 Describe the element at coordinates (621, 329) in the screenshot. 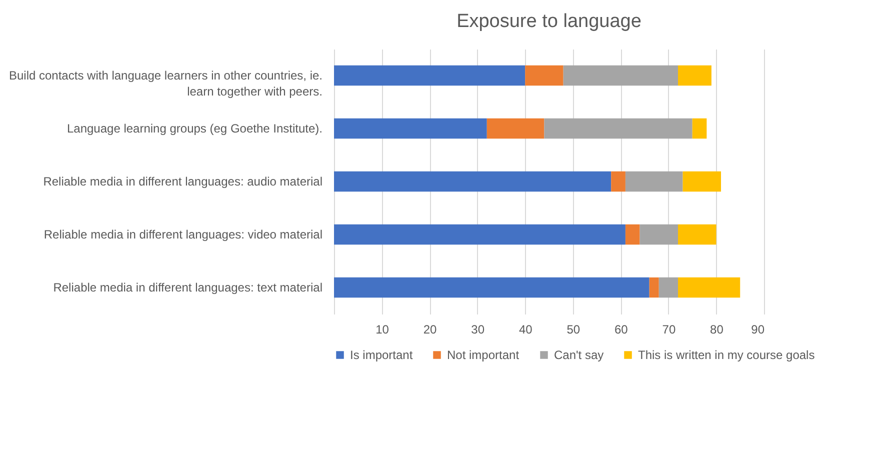

I see `x-tick-label: 60` at that location.